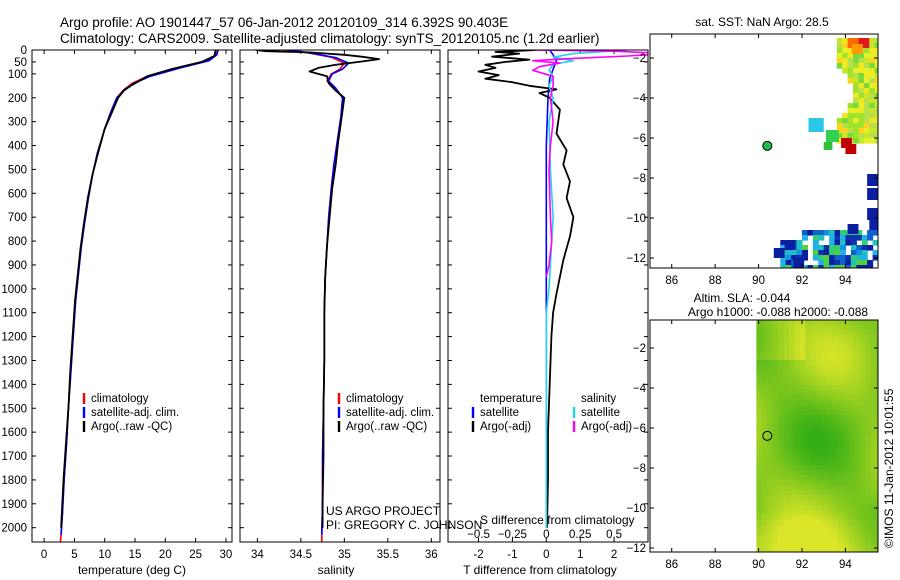  I want to click on map-x-label: 90, so click(758, 565).